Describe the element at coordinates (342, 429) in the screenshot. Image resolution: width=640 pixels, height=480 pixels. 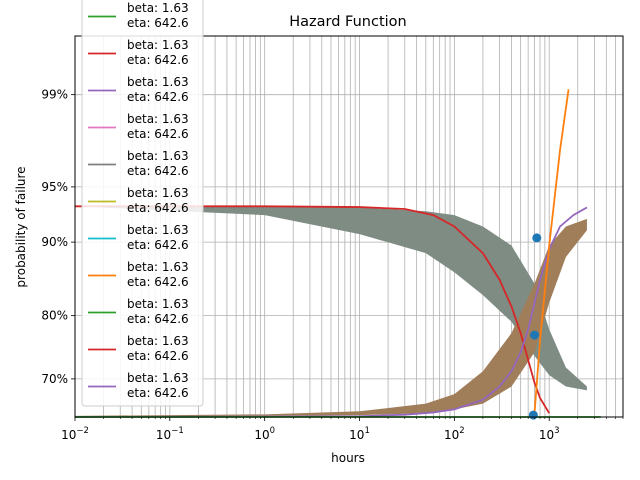
I see `x-axis-ticks: 10⁻² 10⁻¹ 10⁰ 10¹ 10² 10³` at that location.